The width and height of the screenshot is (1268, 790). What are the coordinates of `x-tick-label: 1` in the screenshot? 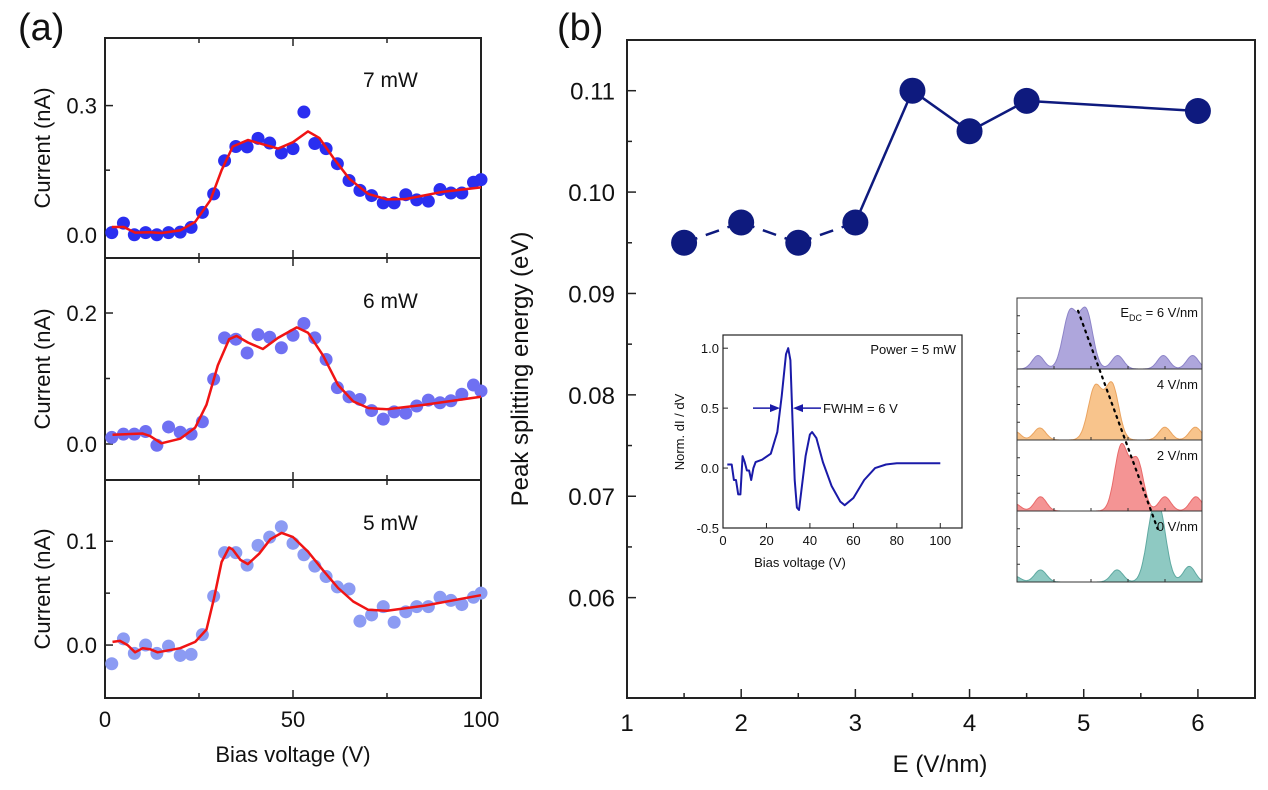 It's located at (626, 723).